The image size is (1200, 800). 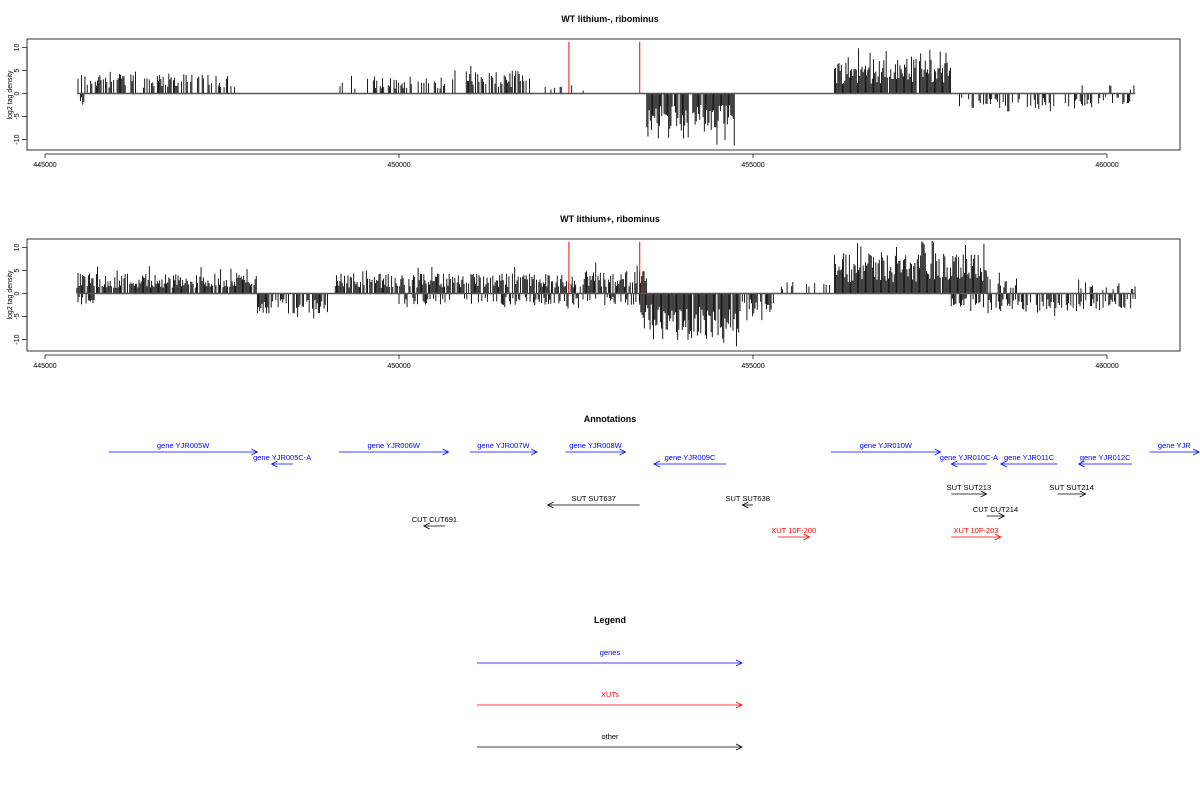 I want to click on legend-panel: Legend genes XUTs other, so click(x=610, y=683).